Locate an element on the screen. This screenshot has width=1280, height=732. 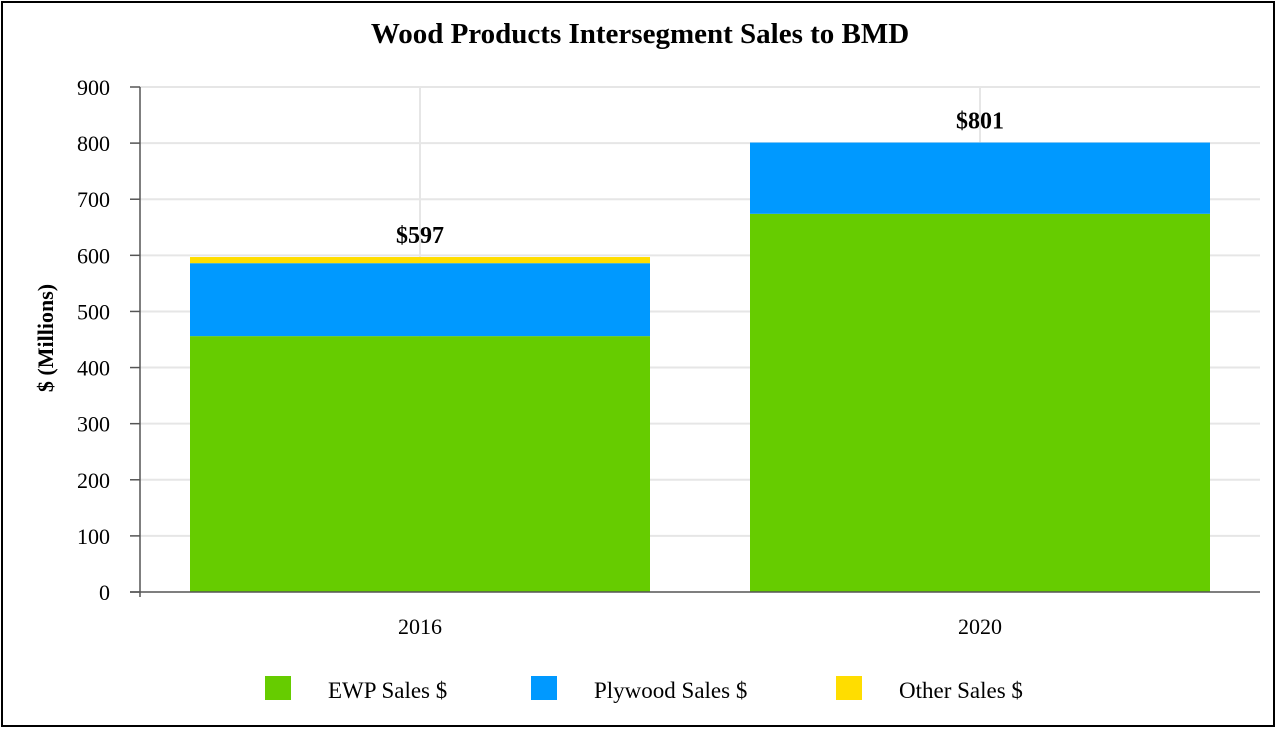
bar-plywood-sales-2016 is located at coordinates (420, 300).